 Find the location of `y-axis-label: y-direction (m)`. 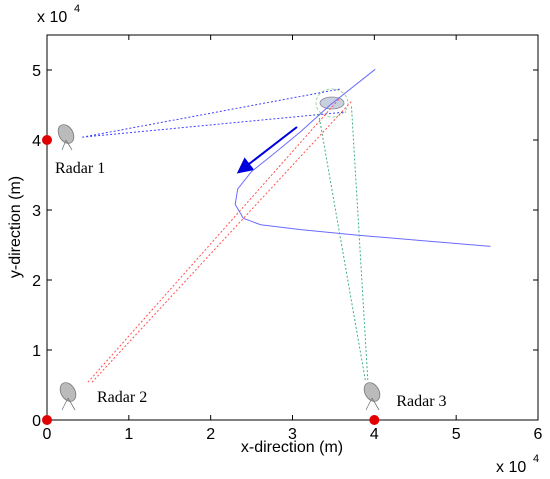

y-axis-label: y-direction (m) is located at coordinates (15, 227).